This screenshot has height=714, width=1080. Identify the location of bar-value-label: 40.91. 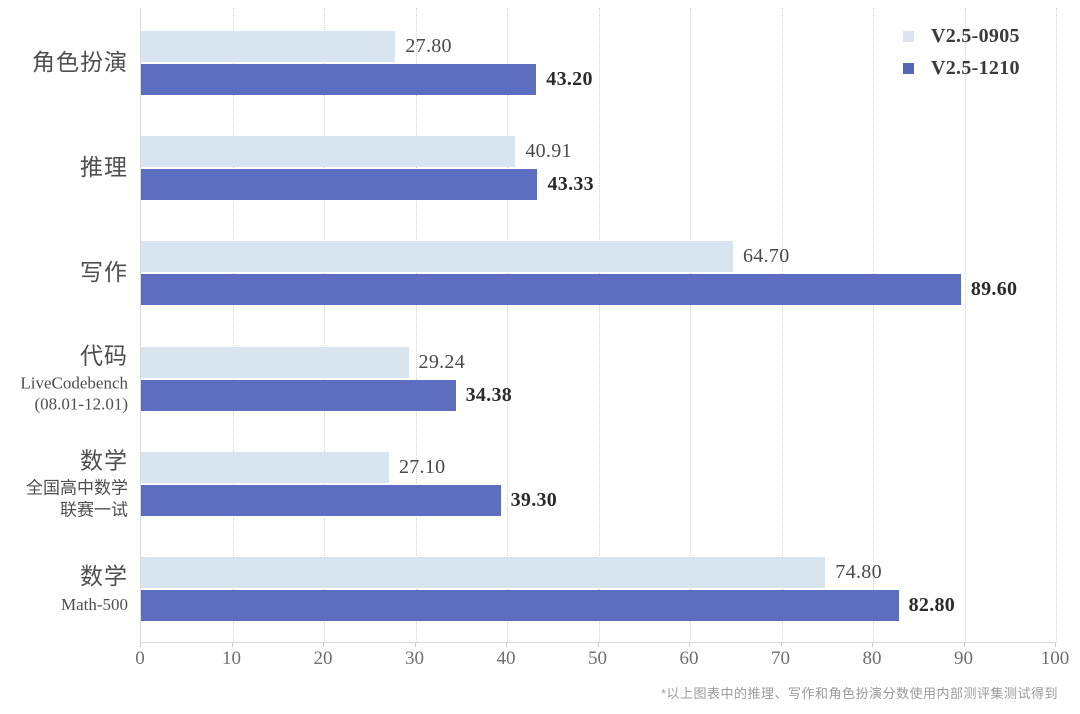
(548, 151).